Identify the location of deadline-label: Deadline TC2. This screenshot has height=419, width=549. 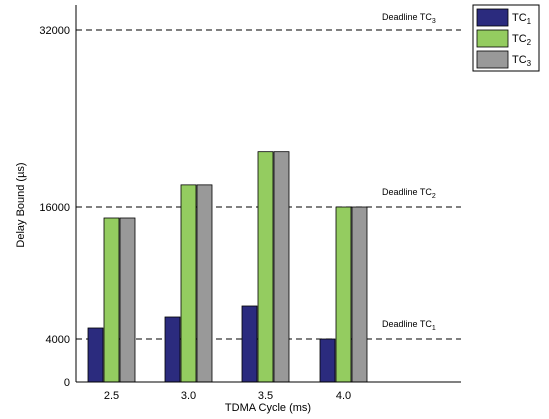
(409, 193).